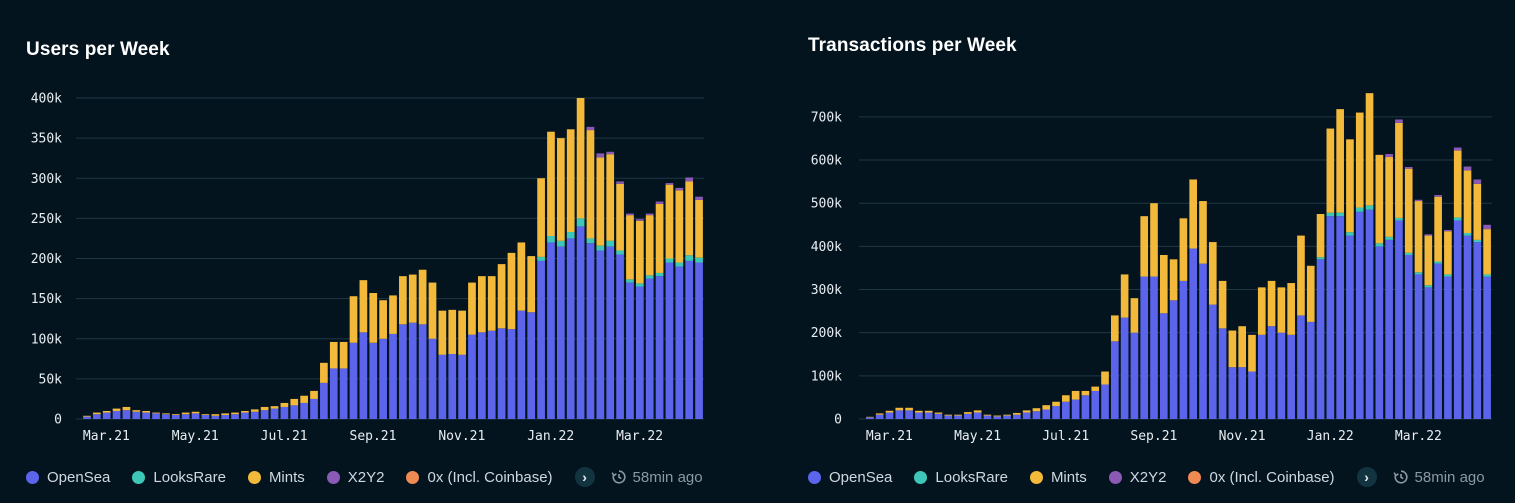 The height and width of the screenshot is (503, 1515). I want to click on legend-item-0x: 0x (Incl. Coinbase), so click(479, 477).